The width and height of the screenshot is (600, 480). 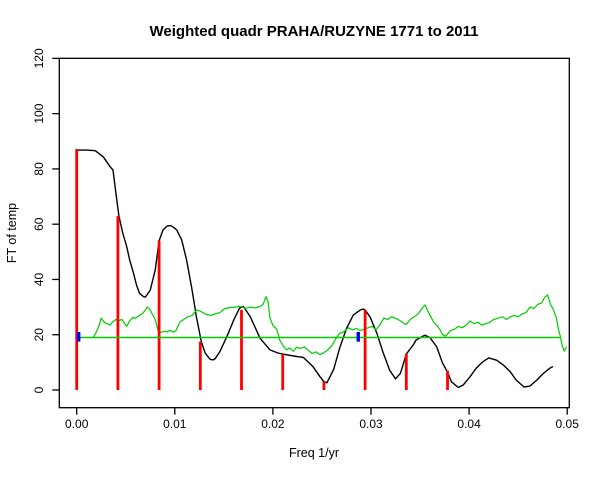 I want to click on x-axis-tick-label: 0.00, so click(x=77, y=424).